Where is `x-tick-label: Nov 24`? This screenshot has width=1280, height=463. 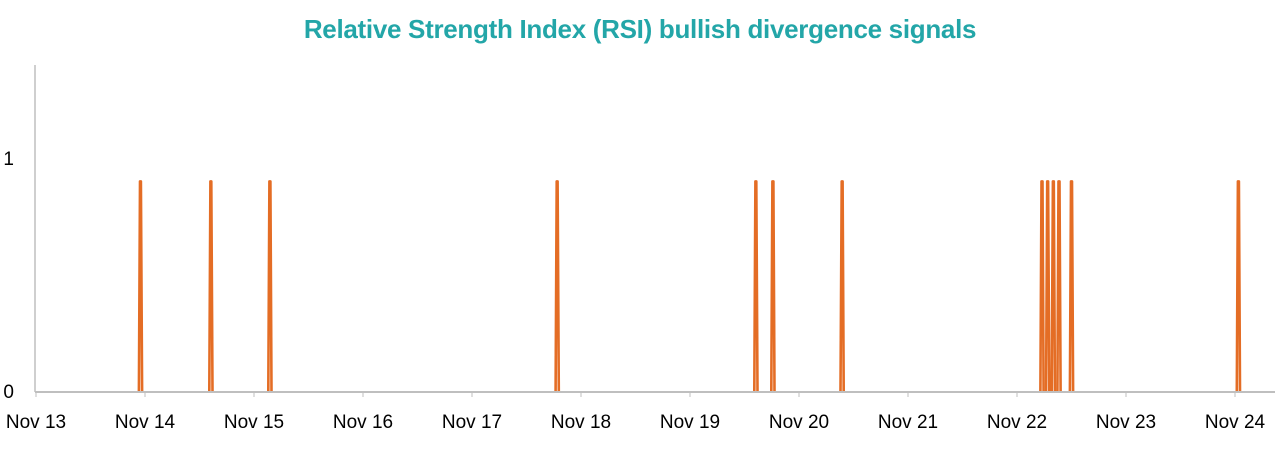 x-tick-label: Nov 24 is located at coordinates (1235, 422).